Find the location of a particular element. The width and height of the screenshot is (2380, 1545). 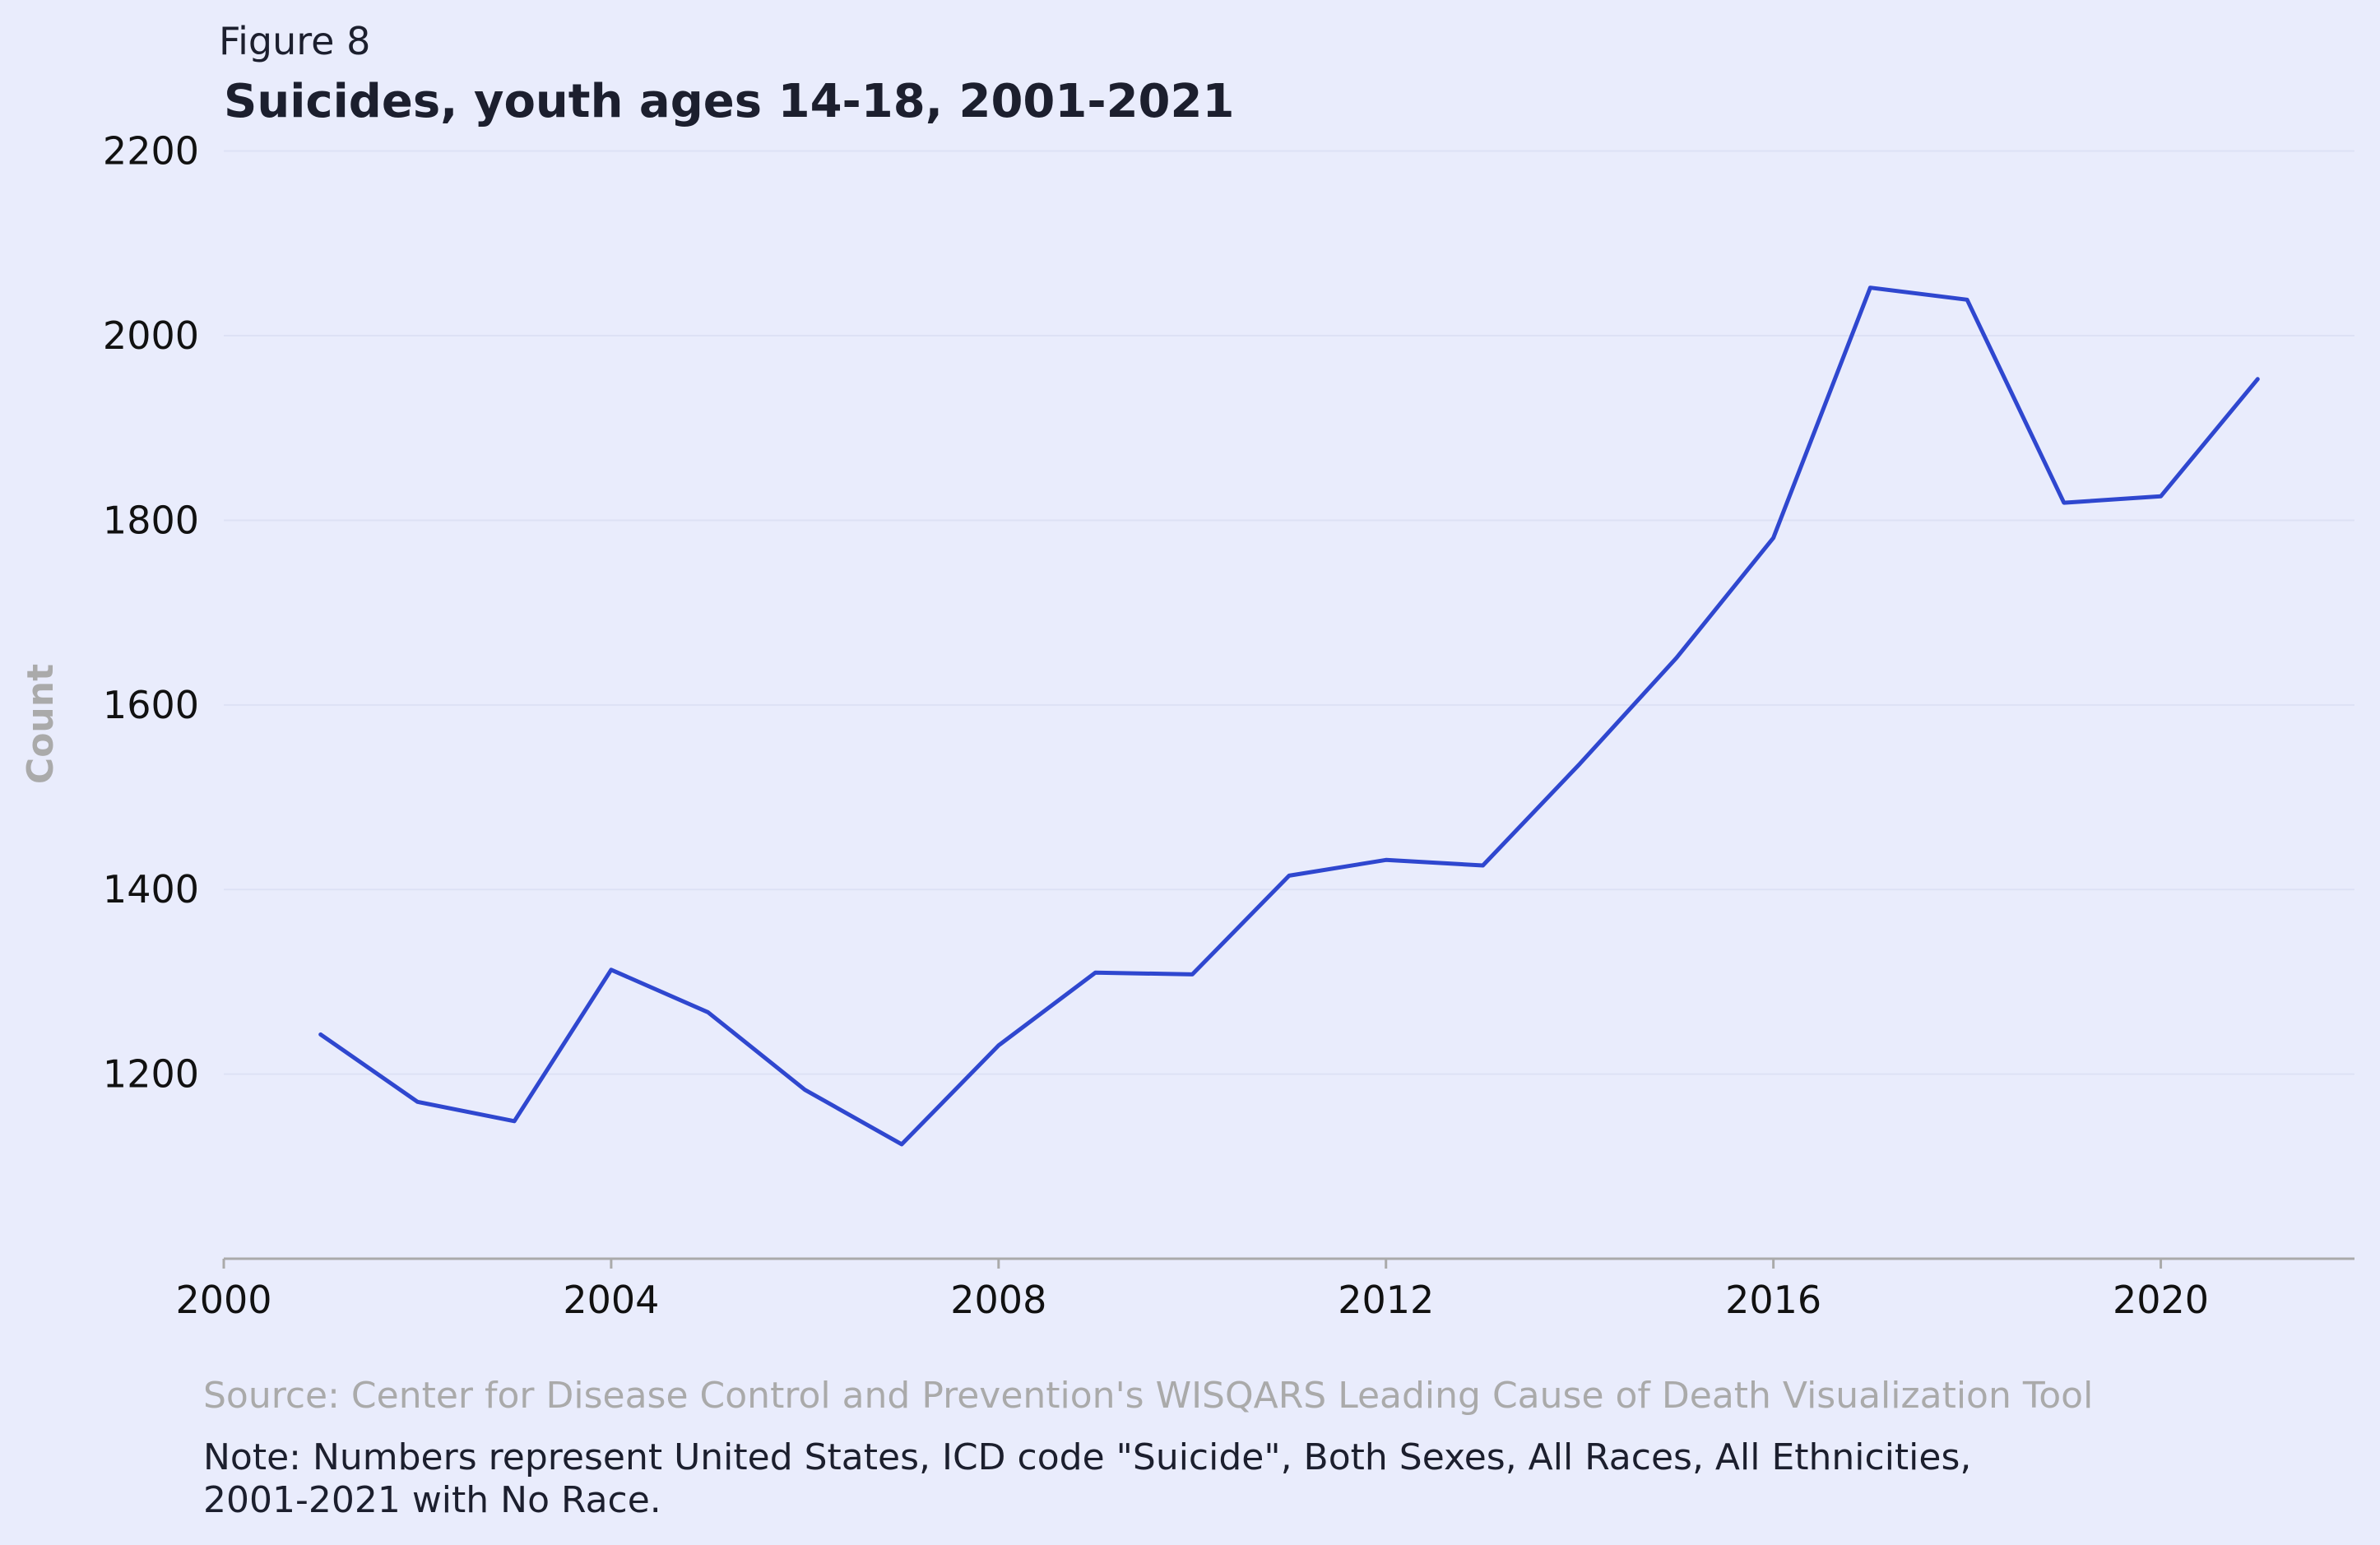

y-axis-label: Count is located at coordinates (41, 724).